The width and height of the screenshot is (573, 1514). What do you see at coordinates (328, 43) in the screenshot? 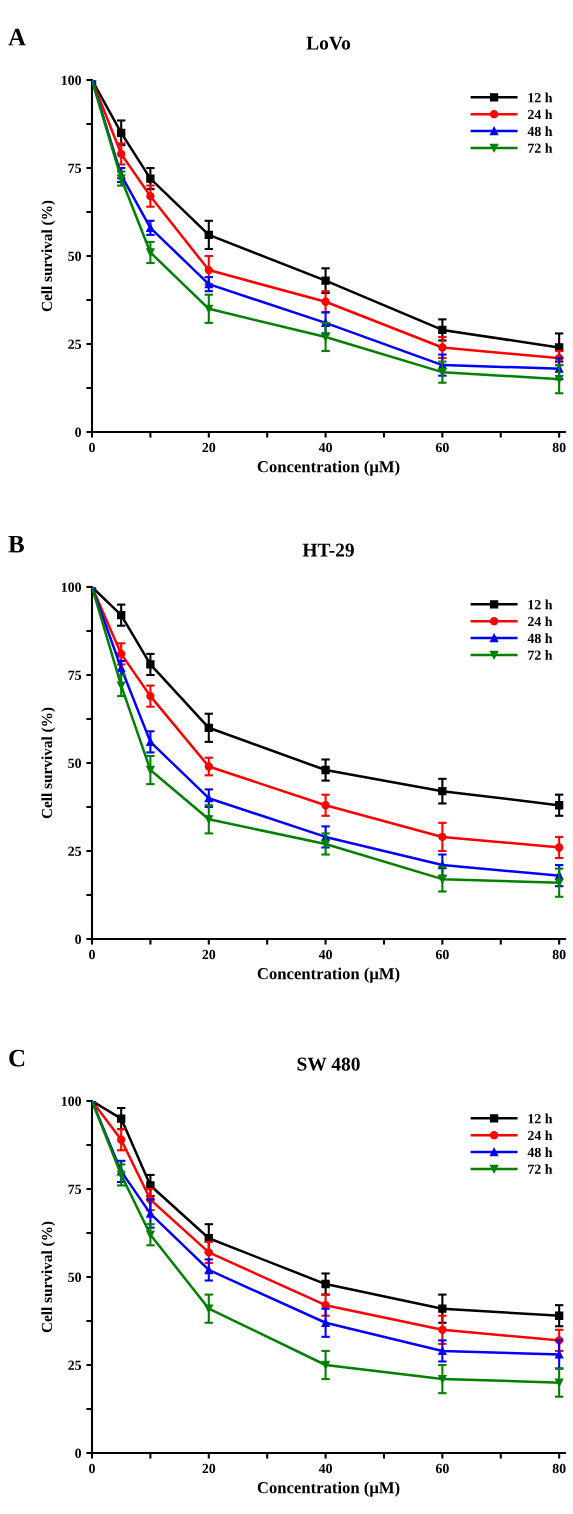
I see `chart-title: LoVo` at bounding box center [328, 43].